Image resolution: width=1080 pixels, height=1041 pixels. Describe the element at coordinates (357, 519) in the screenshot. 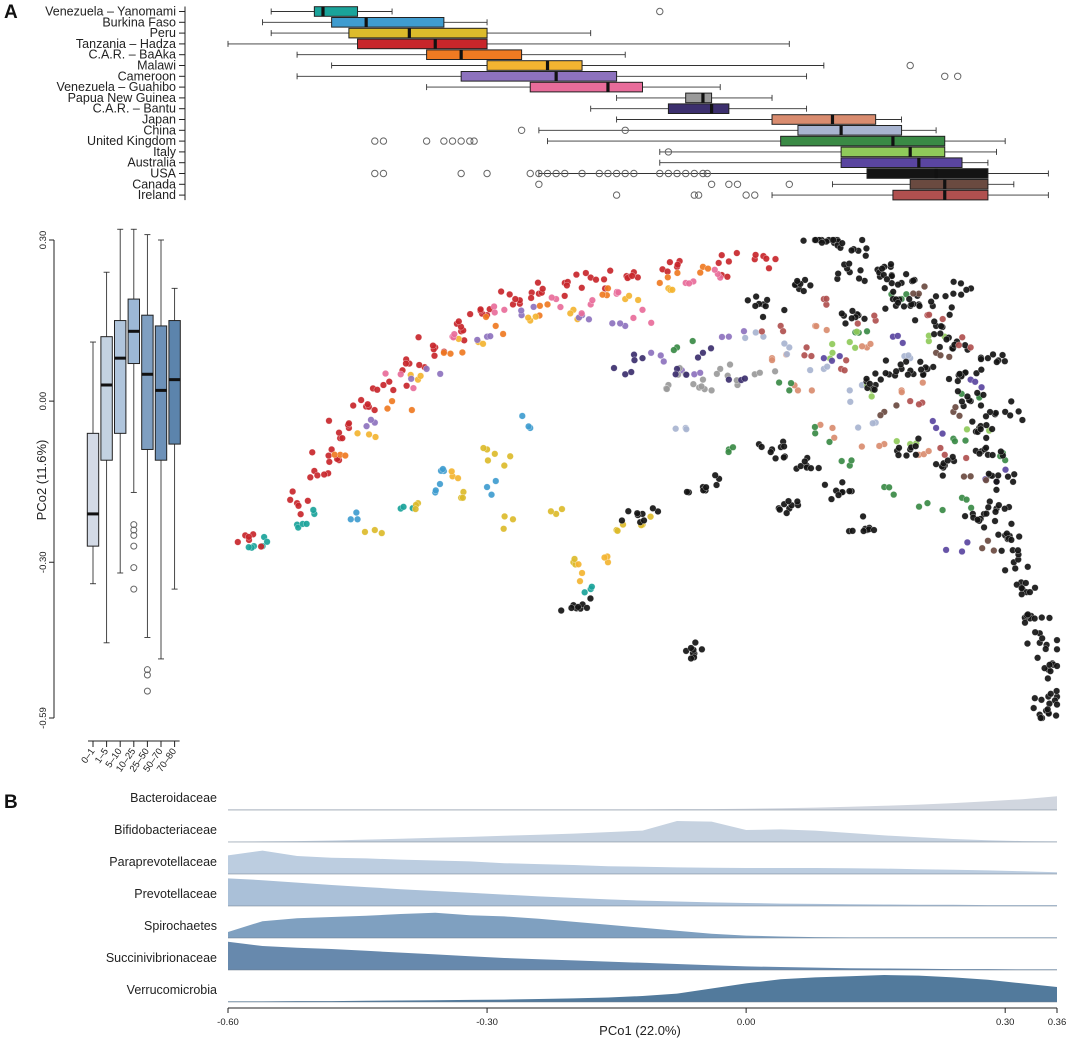

I see `scatter-point-burkina-faso` at that location.